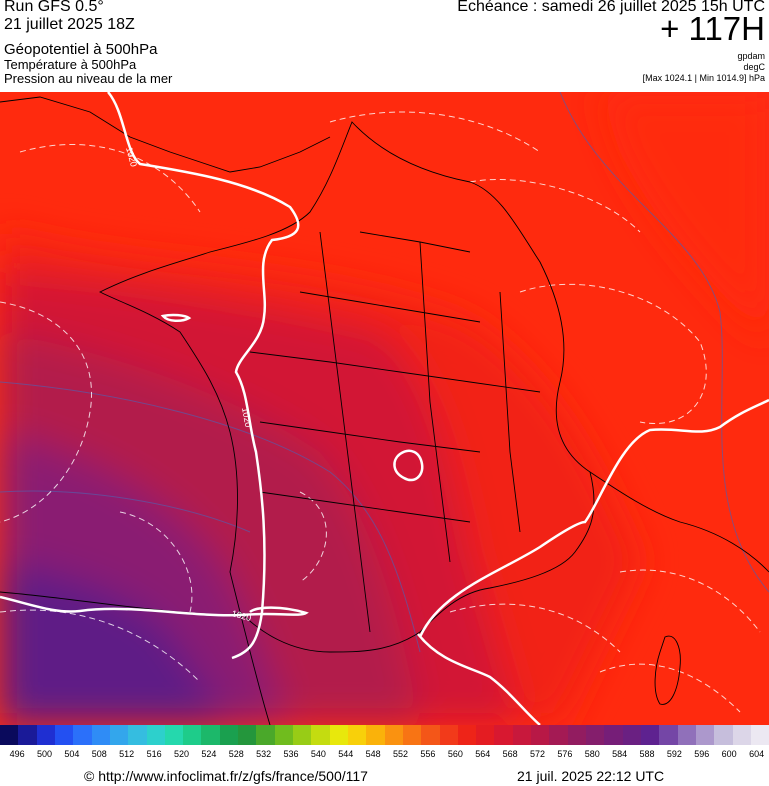 The image size is (769, 786). Describe the element at coordinates (565, 754) in the screenshot. I see `scale-label: 576` at that location.